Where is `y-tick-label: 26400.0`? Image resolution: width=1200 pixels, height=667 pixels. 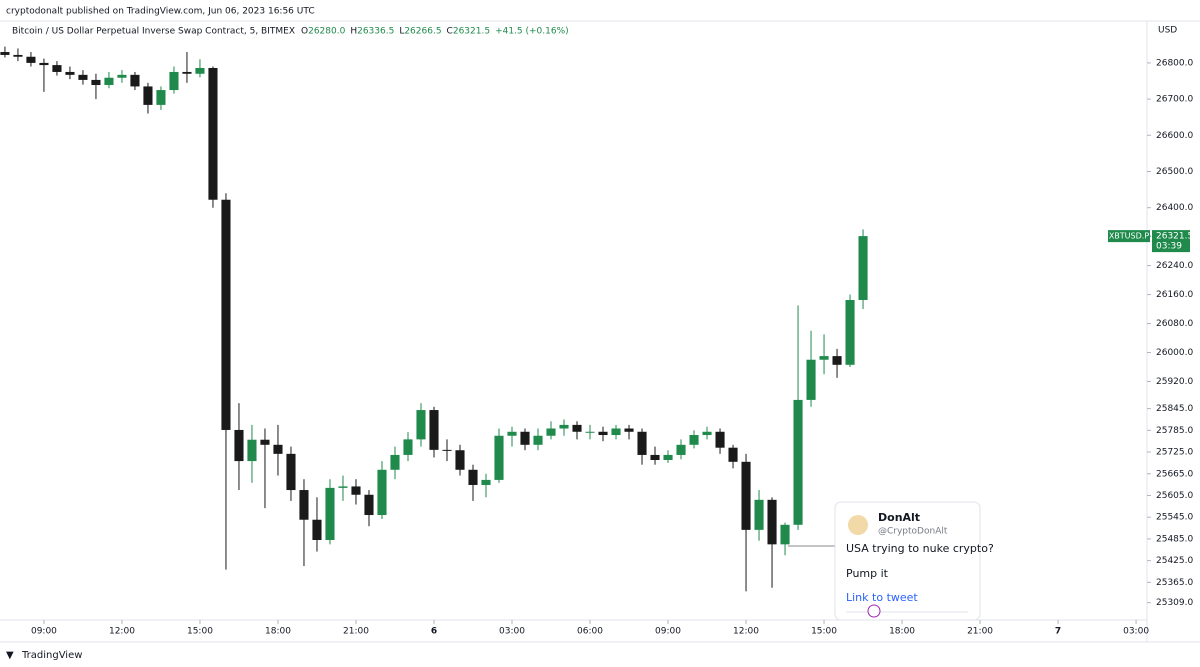
y-tick-label: 26400.0 is located at coordinates (1174, 208).